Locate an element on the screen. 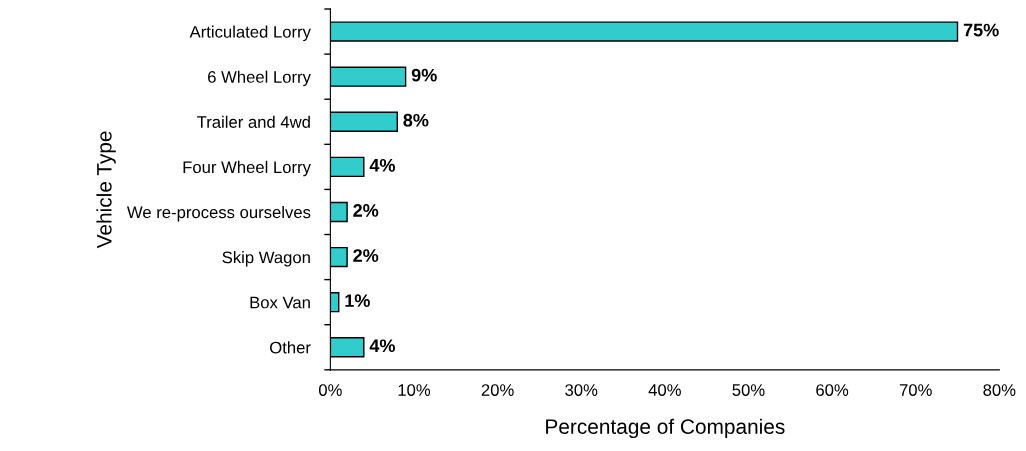  data-label: 75% is located at coordinates (981, 30).